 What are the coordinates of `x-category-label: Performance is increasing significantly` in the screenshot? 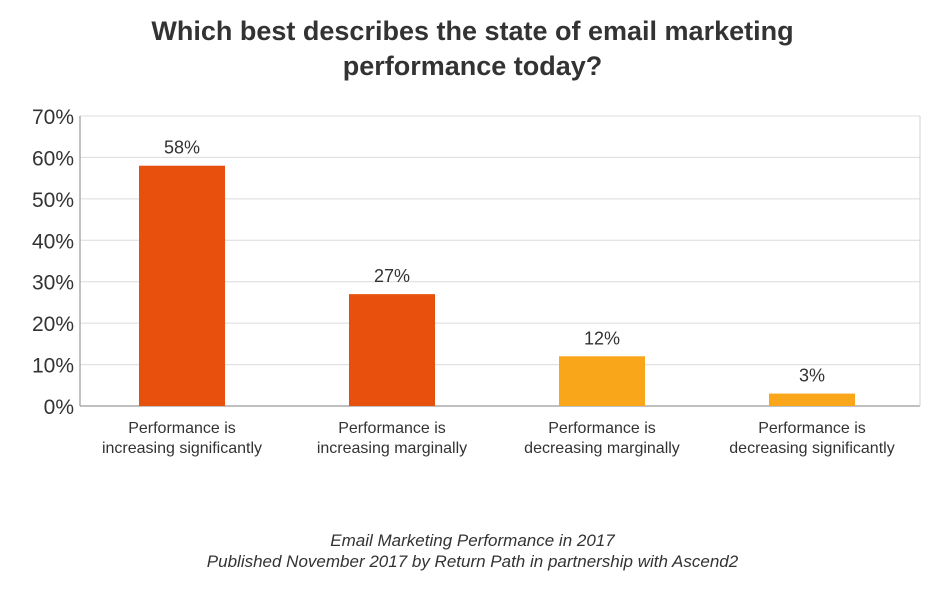 It's located at (182, 438).